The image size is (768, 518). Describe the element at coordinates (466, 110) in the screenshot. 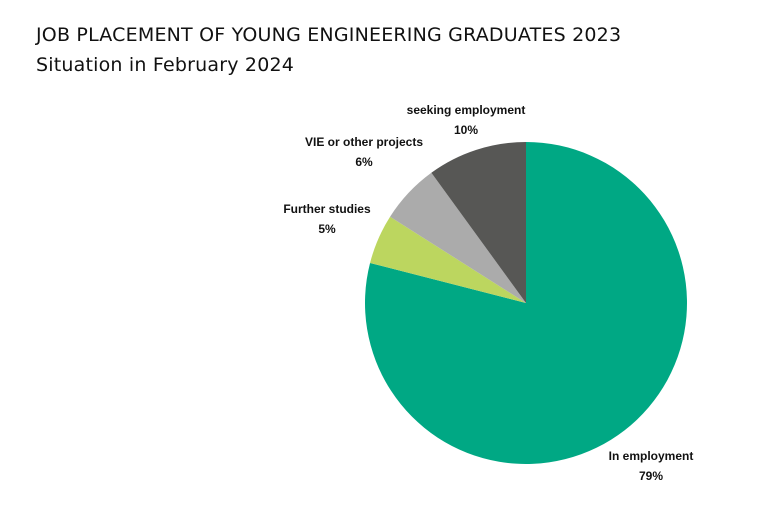

I see `slice-label: seeking employment` at that location.